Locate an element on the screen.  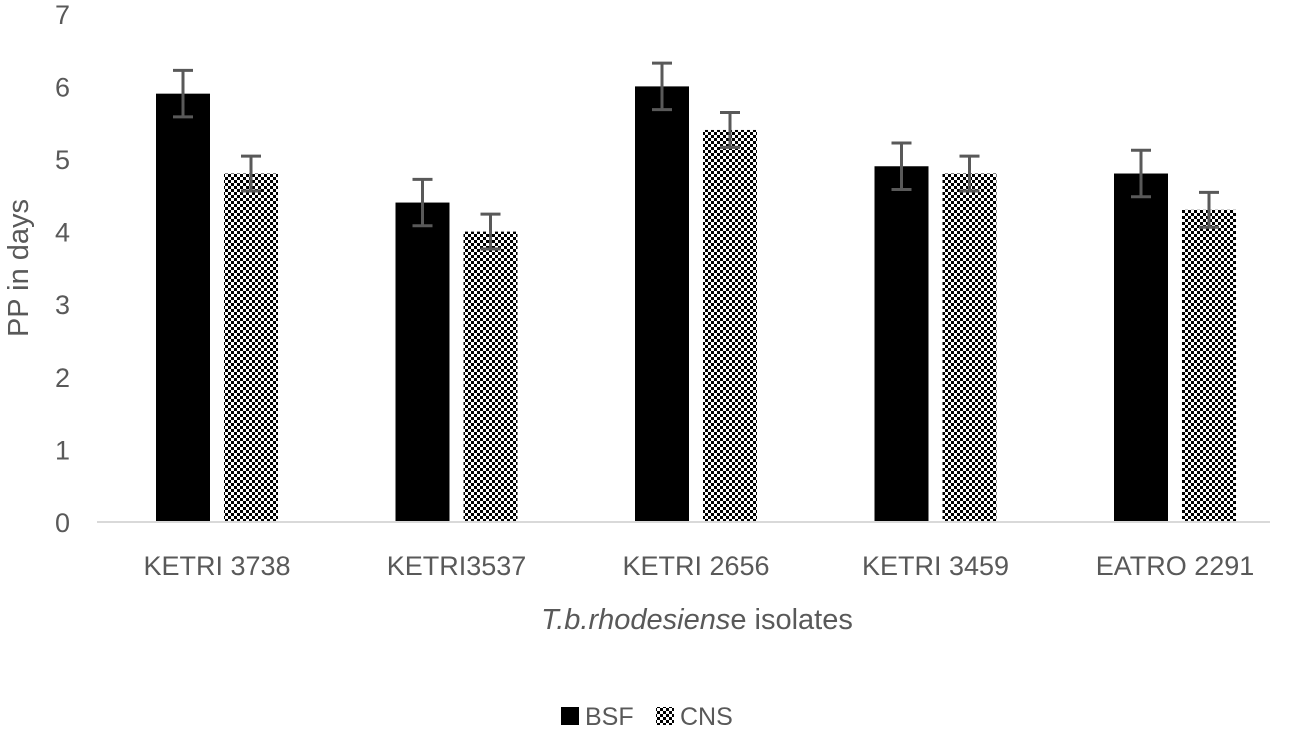
y-axis-label: PP in days is located at coordinates (19, 268).